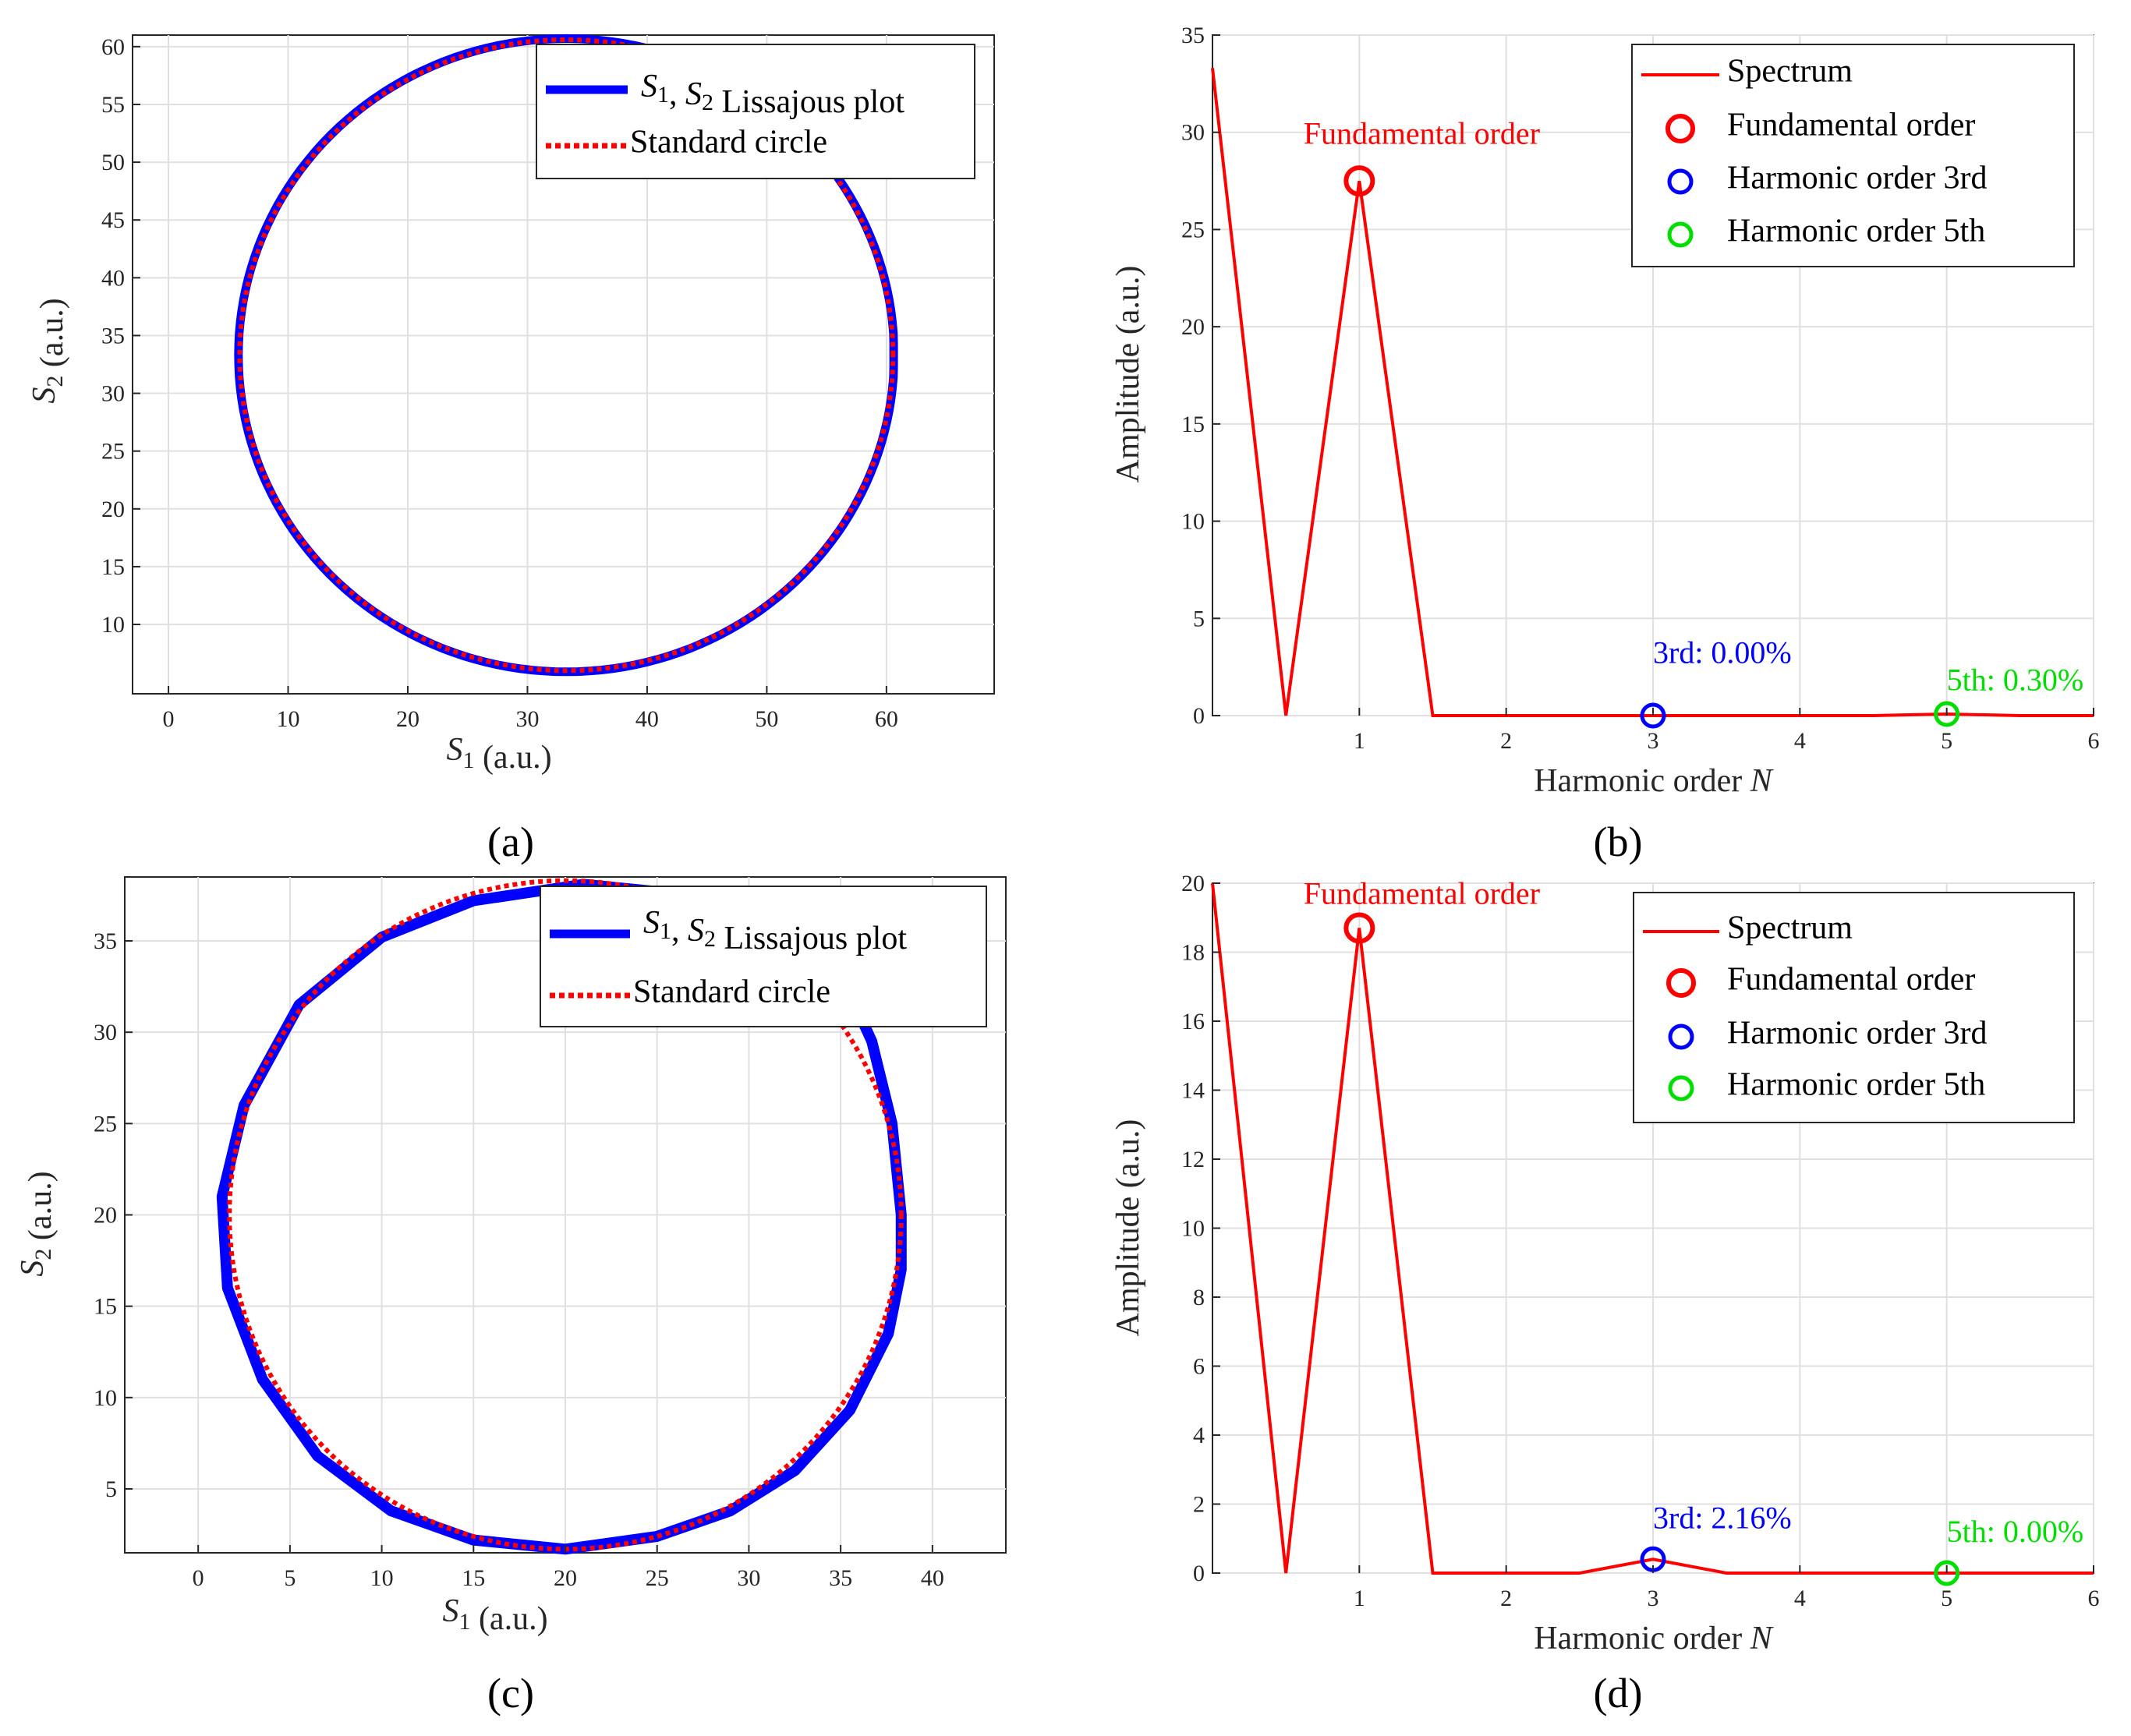  What do you see at coordinates (1680, 128) in the screenshot?
I see `legend-marker-fundamental-b` at bounding box center [1680, 128].